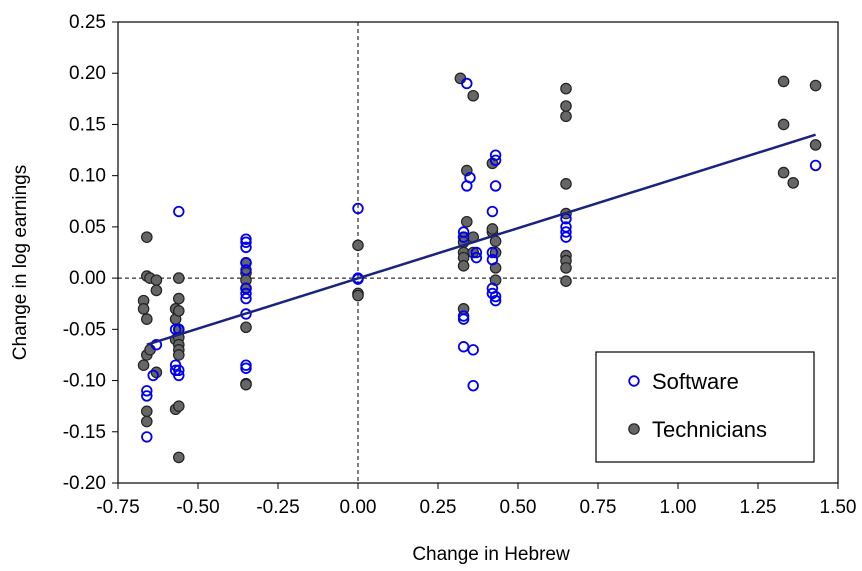  I want to click on x-tick-label: 1.25, so click(758, 507).